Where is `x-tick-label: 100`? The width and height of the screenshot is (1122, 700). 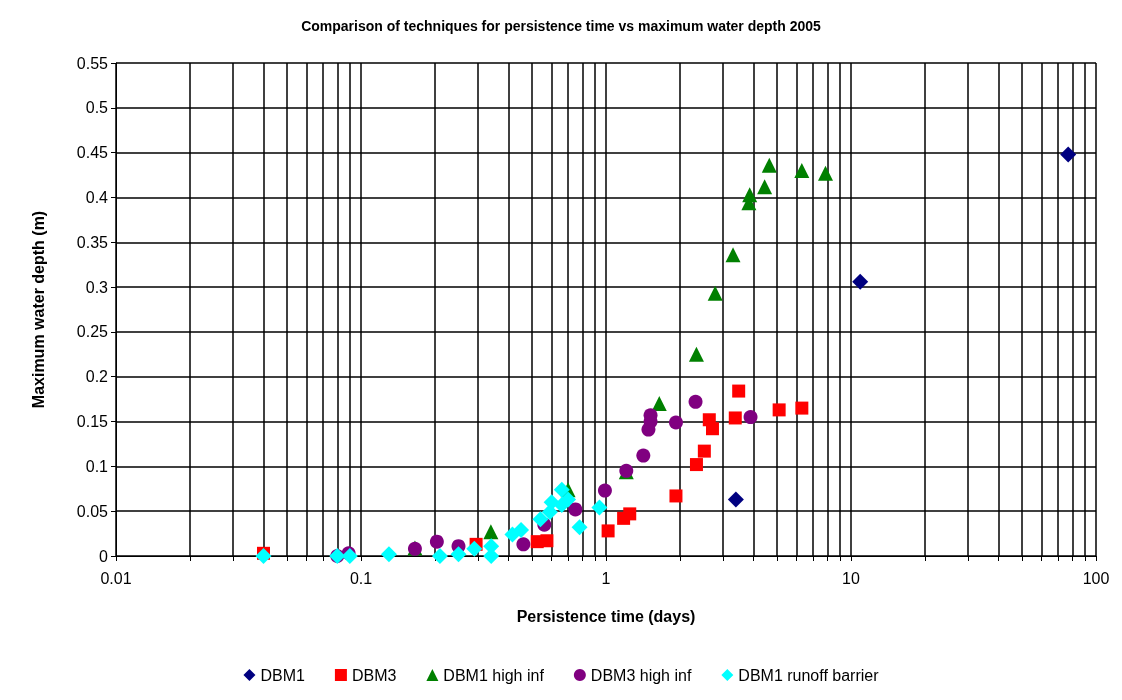 x-tick-label: 100 is located at coordinates (1096, 578).